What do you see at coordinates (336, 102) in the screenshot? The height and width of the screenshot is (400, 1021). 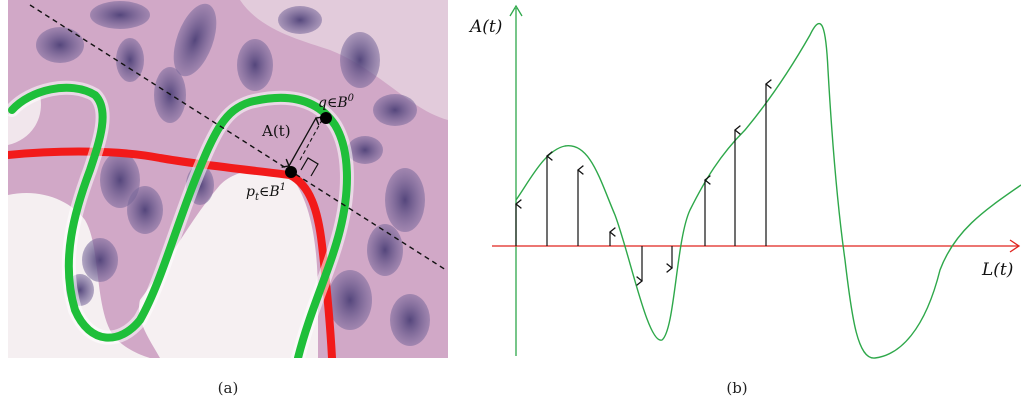 I see `label-q: q∈B0` at bounding box center [336, 102].